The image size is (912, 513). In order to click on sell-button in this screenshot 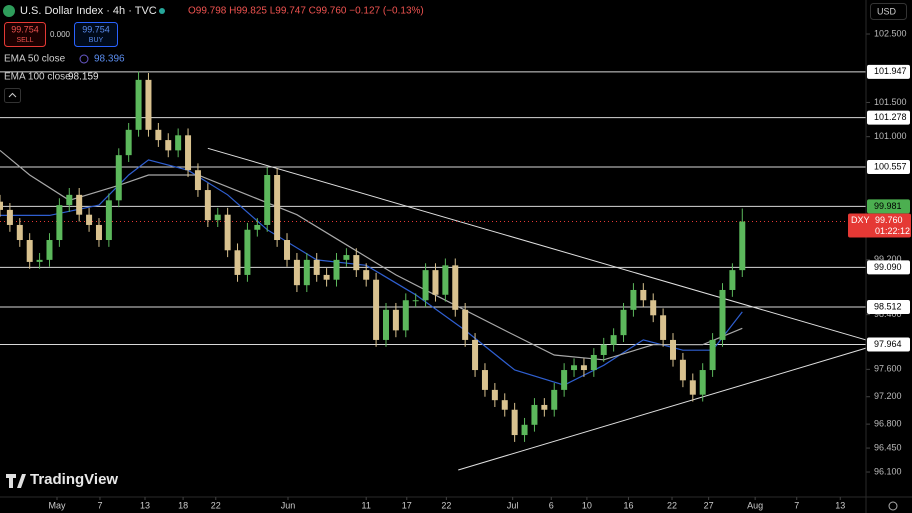, I will do `click(25, 34)`.